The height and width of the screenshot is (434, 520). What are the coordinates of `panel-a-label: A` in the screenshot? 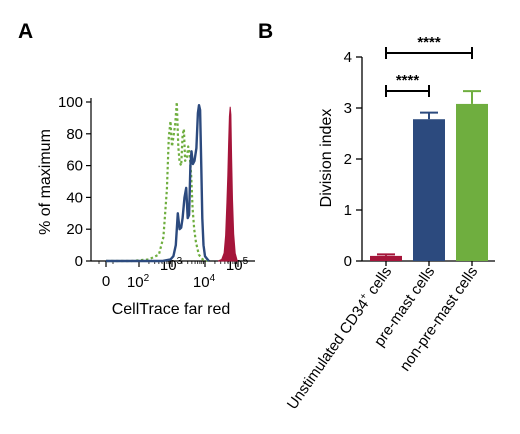 It's located at (25, 31).